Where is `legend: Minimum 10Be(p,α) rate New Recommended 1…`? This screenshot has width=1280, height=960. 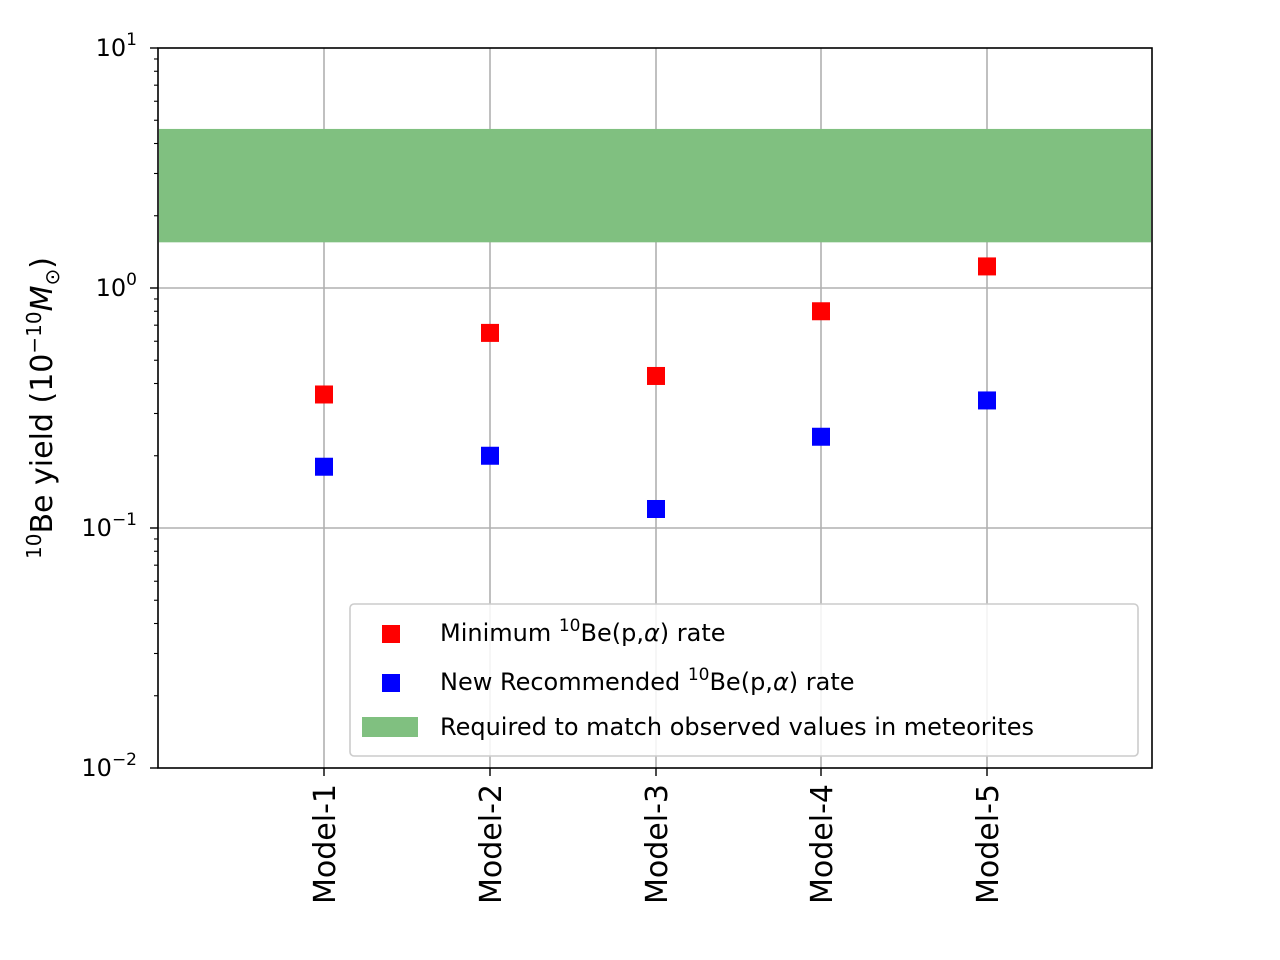 legend: Minimum 10Be(p,α) rate New Recommended 1… is located at coordinates (744, 680).